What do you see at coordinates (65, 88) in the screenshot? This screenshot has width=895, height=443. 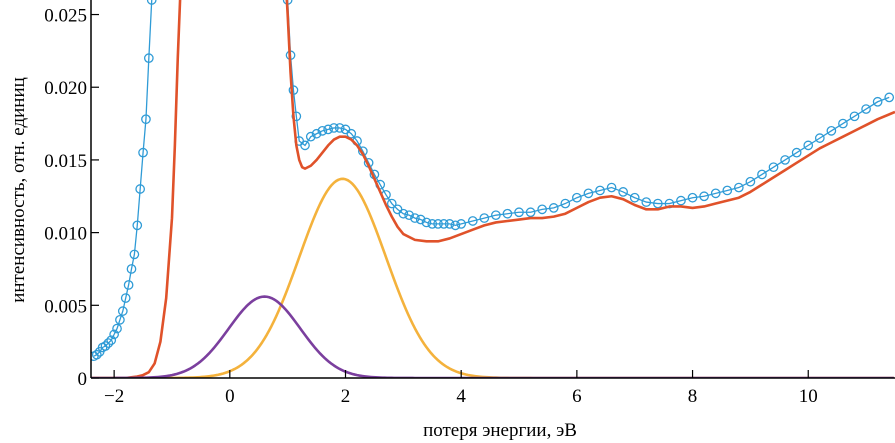 I see `y-tick-label: 0.020` at bounding box center [65, 88].